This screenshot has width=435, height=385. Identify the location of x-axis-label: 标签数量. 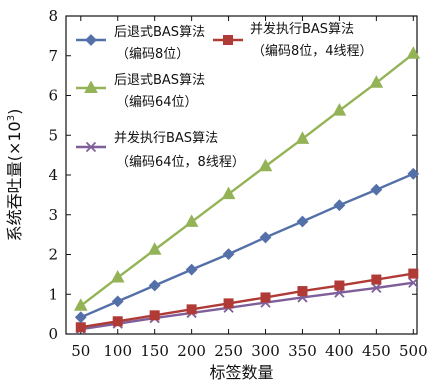
(241, 372).